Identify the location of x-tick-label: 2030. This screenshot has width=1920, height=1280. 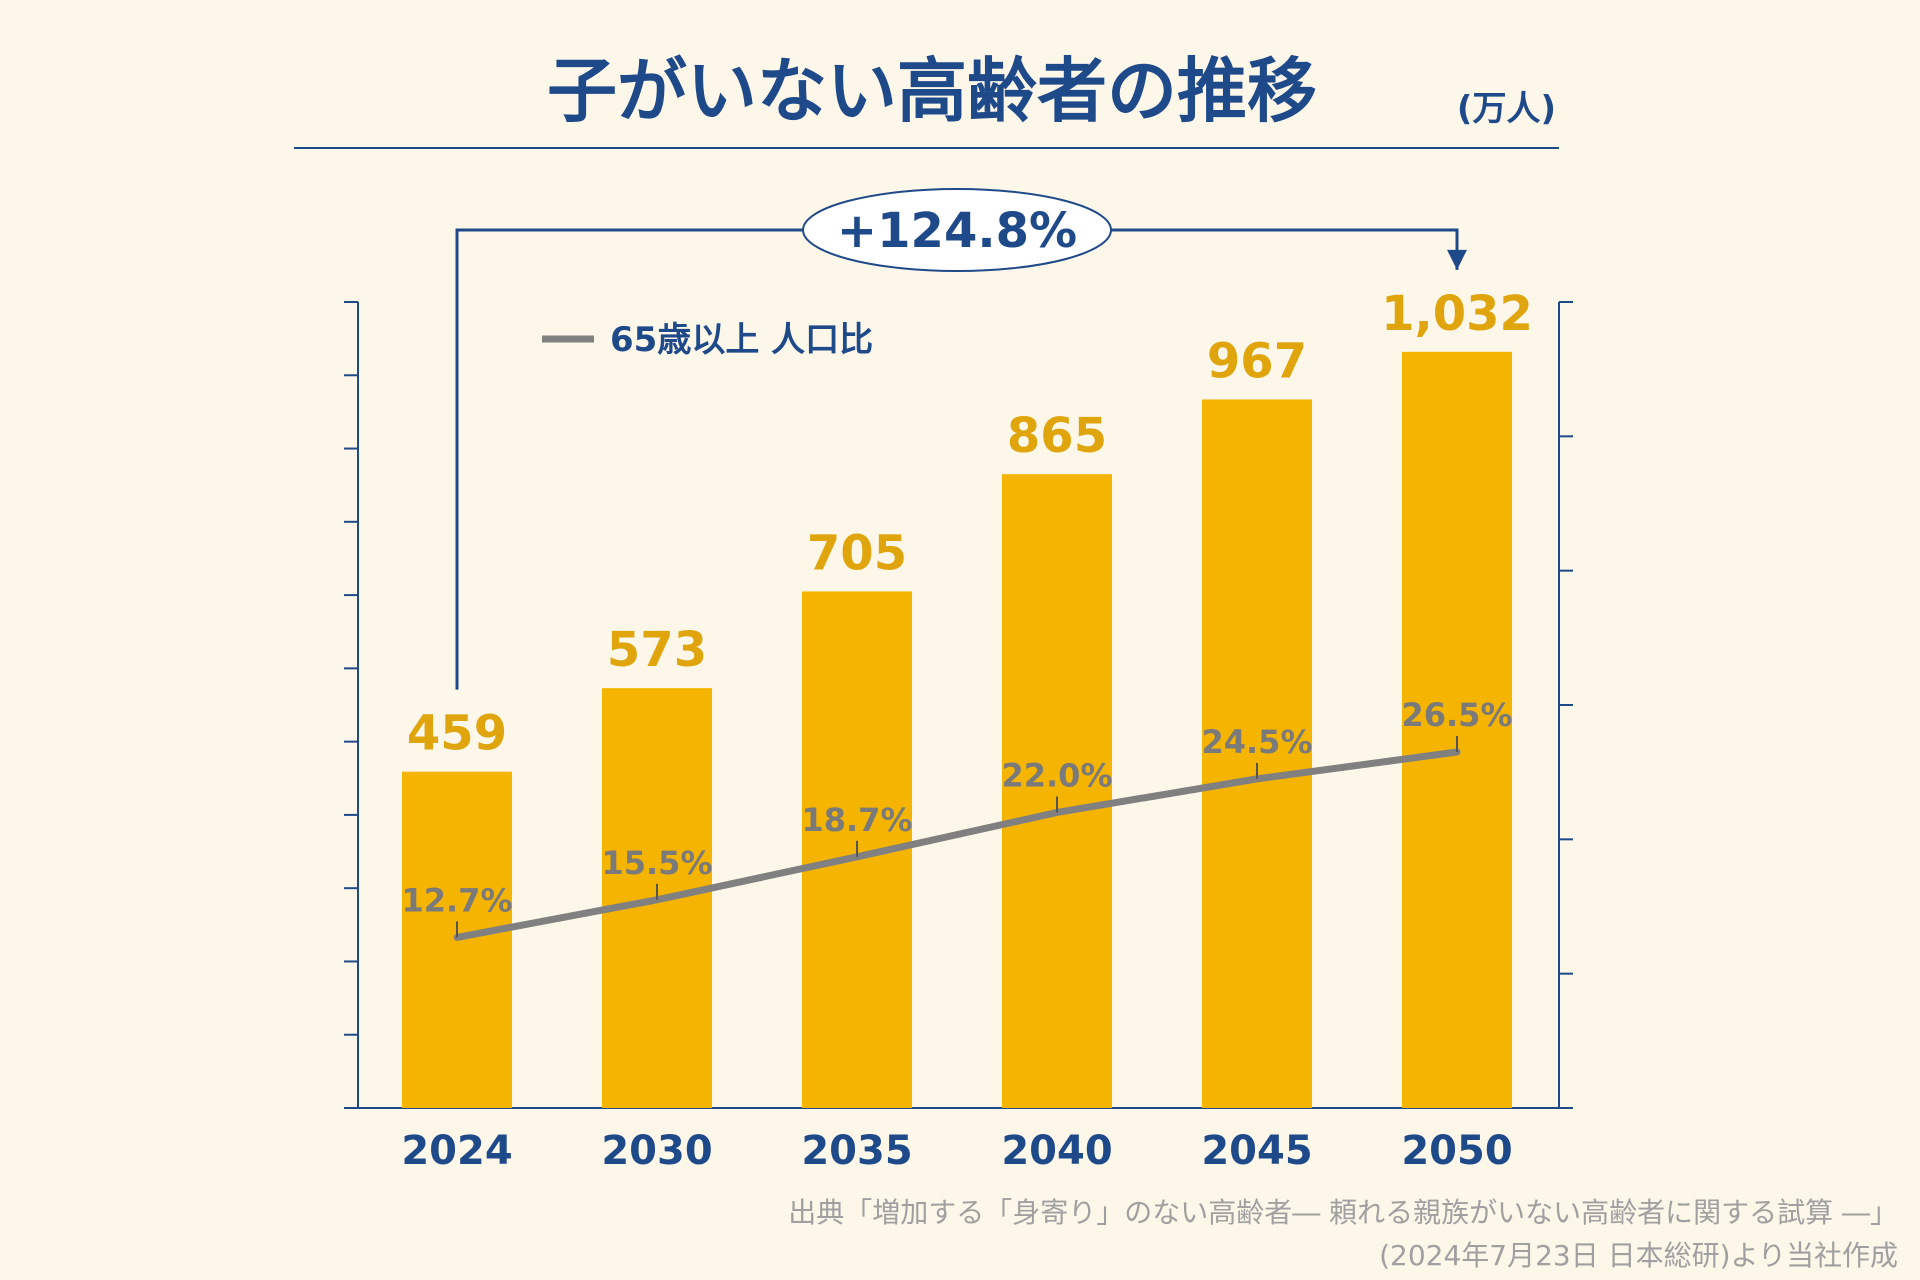
(656, 1151).